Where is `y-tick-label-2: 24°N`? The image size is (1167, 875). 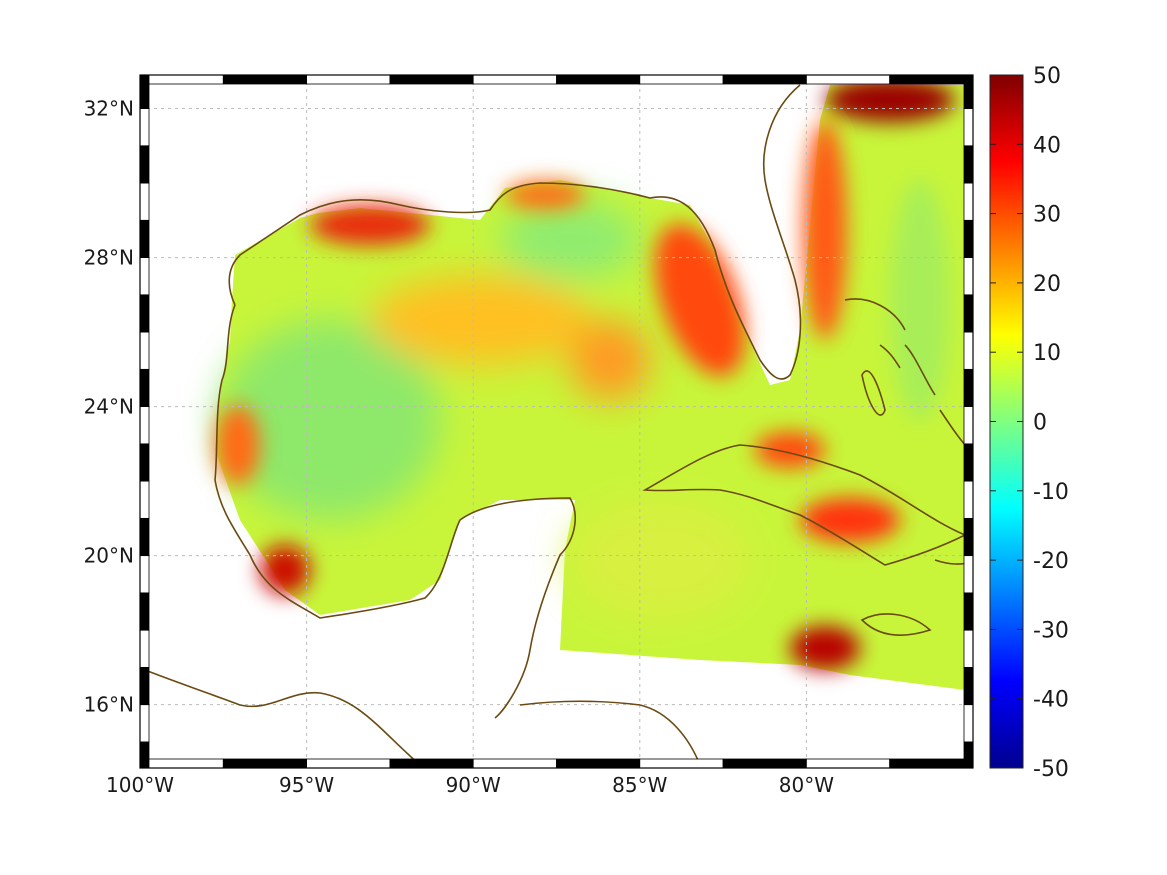
y-tick-label-2: 24°N is located at coordinates (109, 407).